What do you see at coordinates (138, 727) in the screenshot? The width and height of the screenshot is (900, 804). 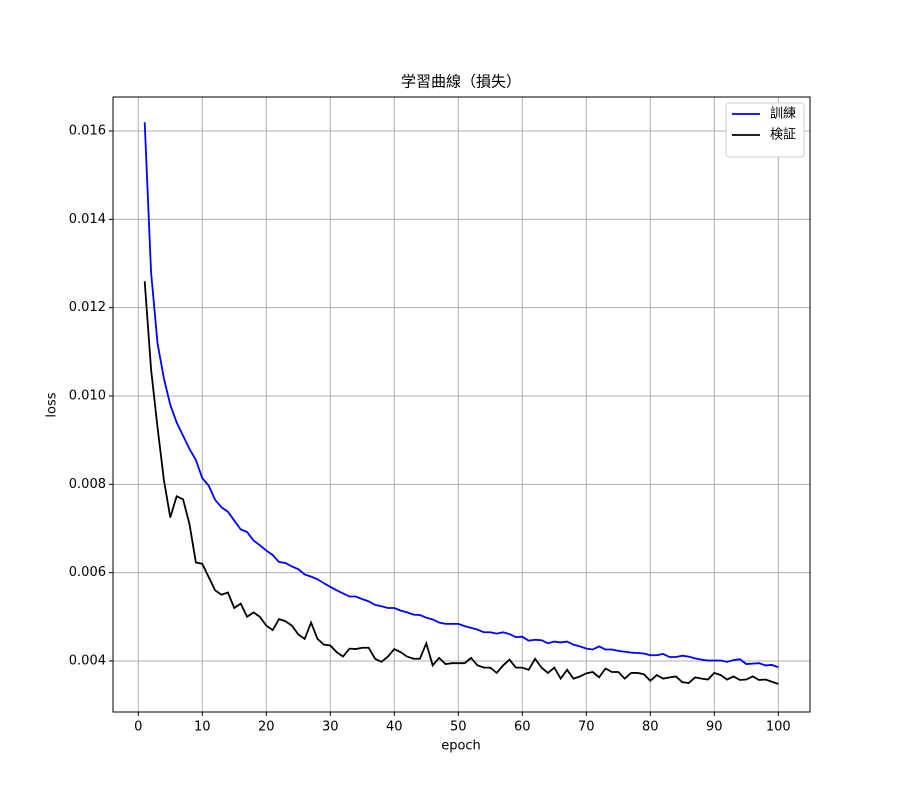 I see `x-tick-label: 0` at bounding box center [138, 727].